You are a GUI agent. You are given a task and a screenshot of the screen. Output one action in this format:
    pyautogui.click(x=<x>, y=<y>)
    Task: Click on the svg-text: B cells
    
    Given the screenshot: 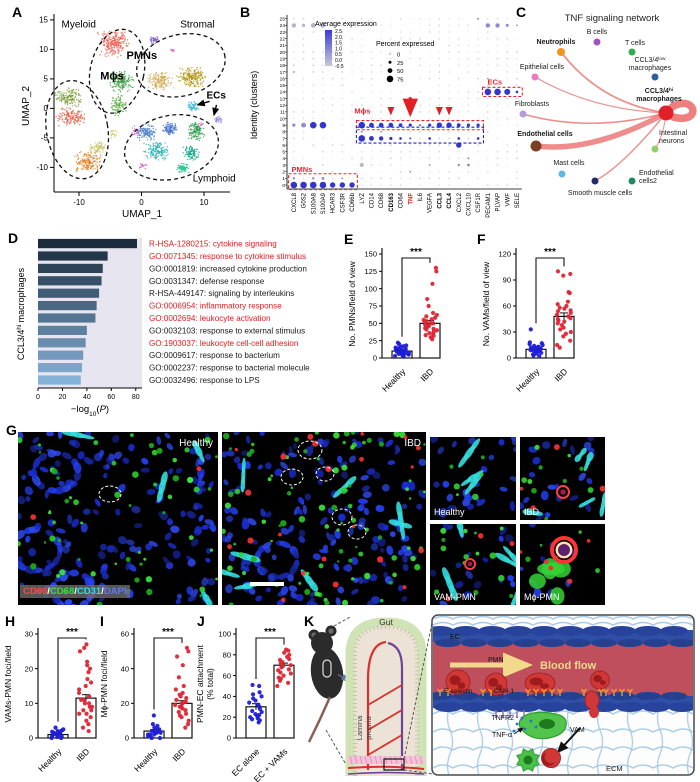 What is the action you would take?
    pyautogui.click(x=597, y=32)
    